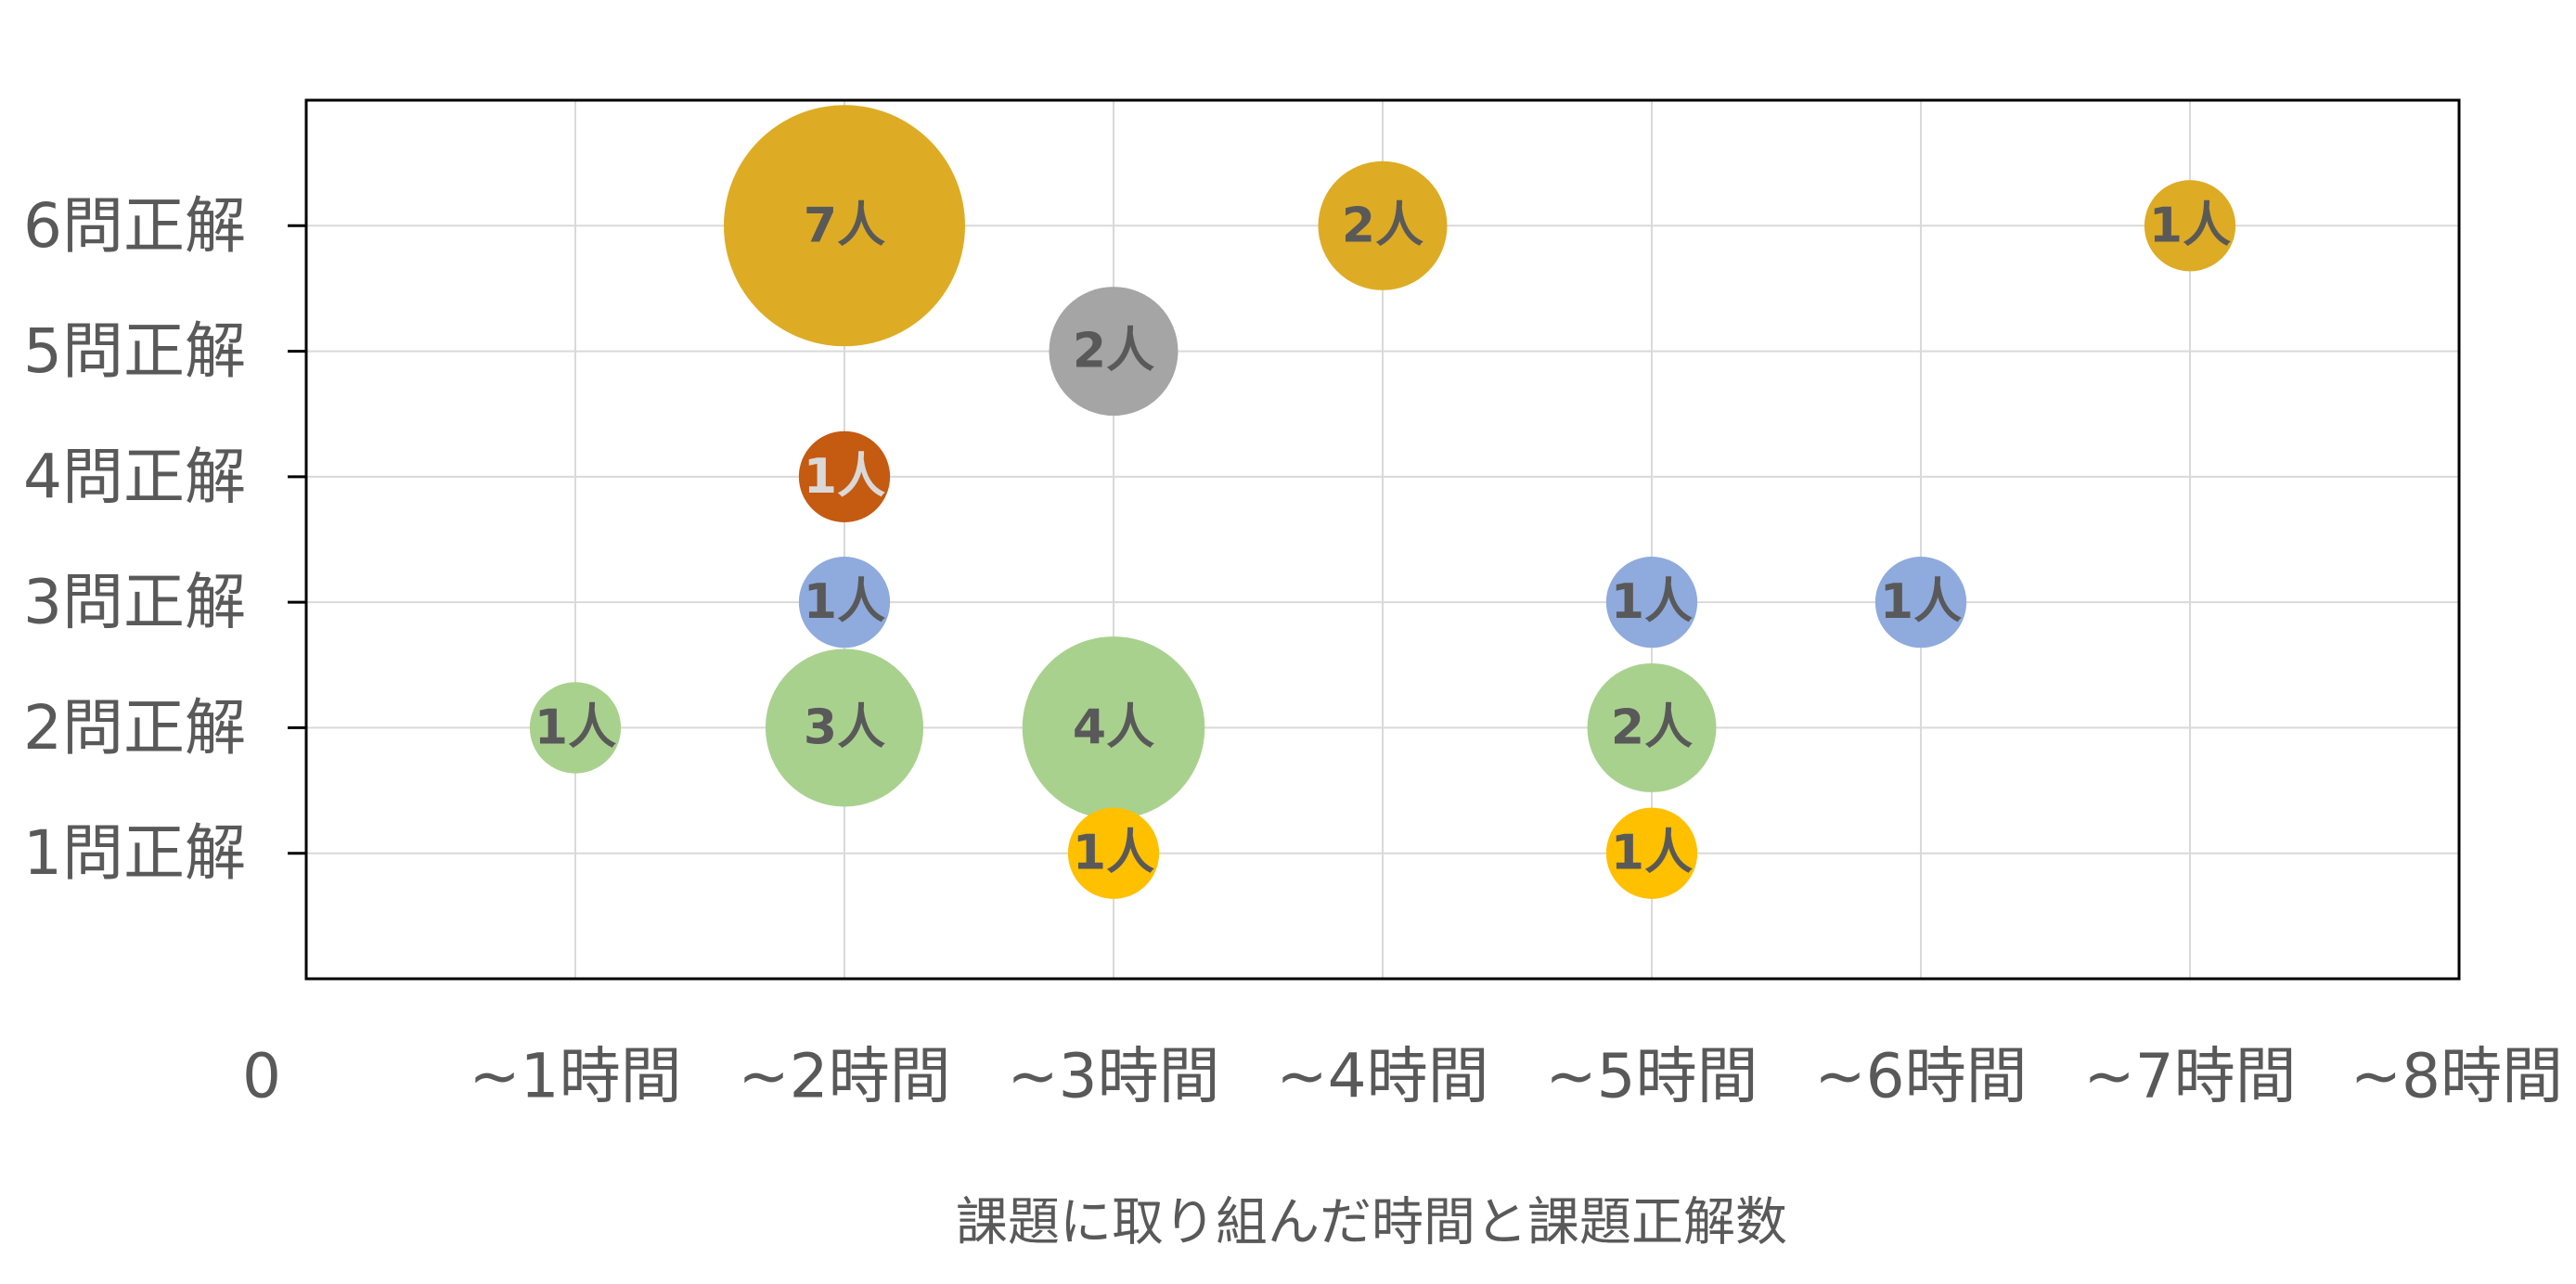  I want to click on x-tick-label: ~3時間, so click(1113, 1076).